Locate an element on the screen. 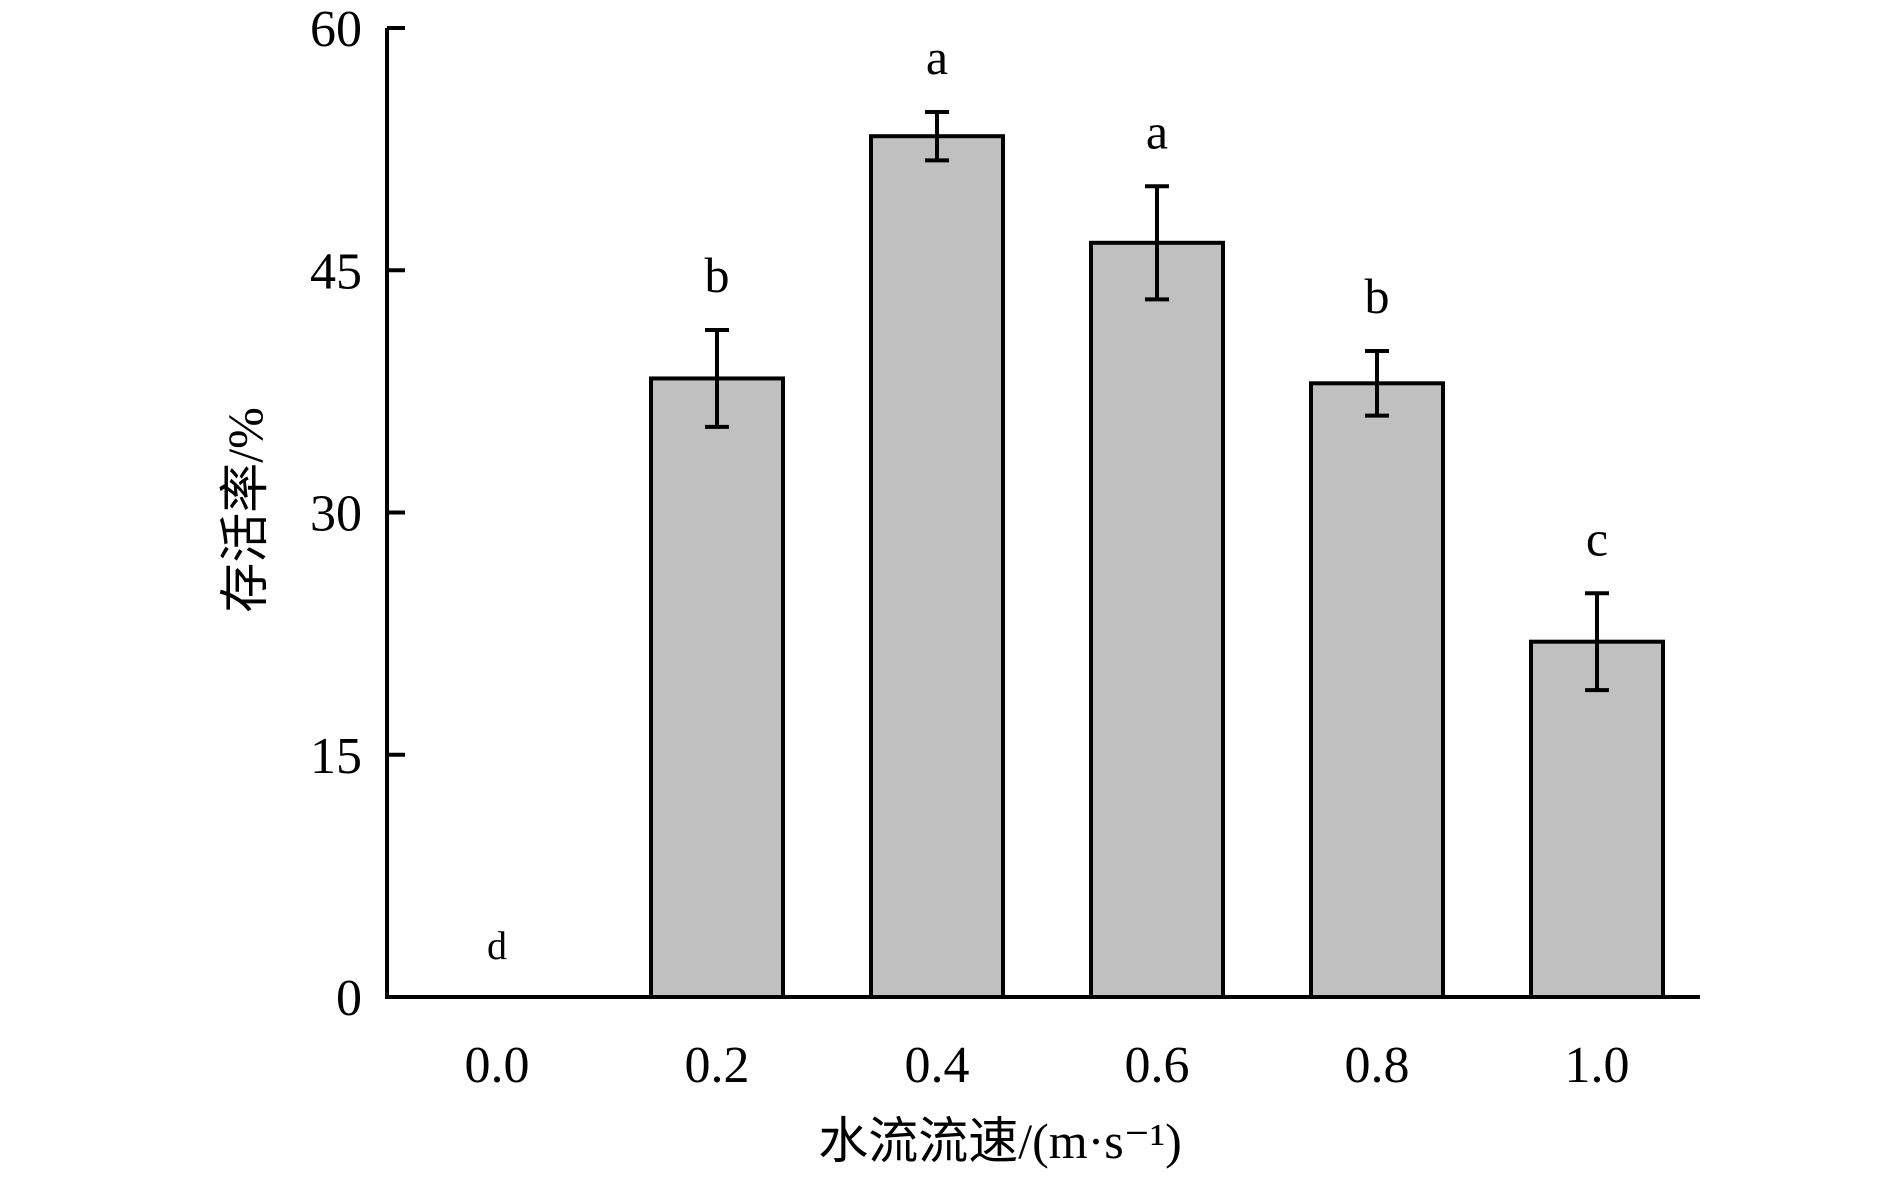 Image resolution: width=1890 pixels, height=1183 pixels. y-tick-label: 30 is located at coordinates (336, 514).